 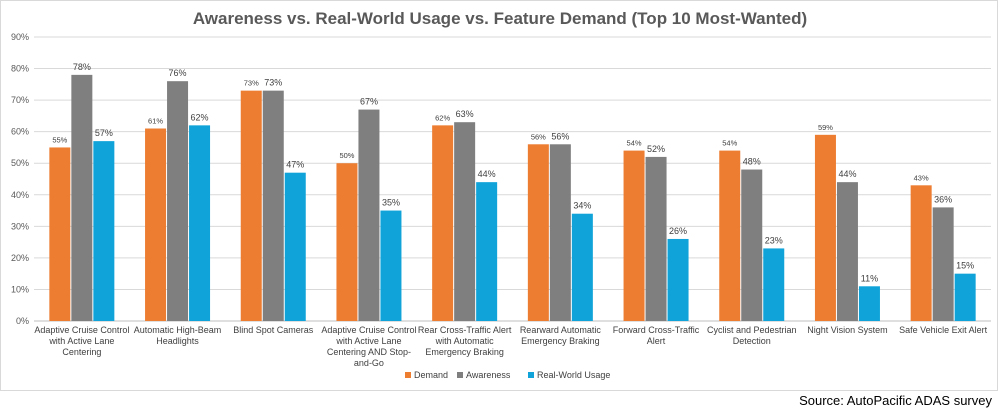 What do you see at coordinates (573, 375) in the screenshot?
I see `legend-label: Real-World Usage` at bounding box center [573, 375].